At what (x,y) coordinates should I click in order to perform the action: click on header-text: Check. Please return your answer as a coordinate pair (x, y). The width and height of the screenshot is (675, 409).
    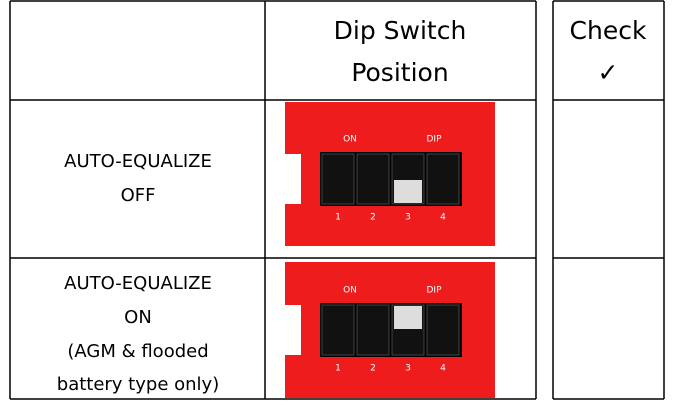
    Looking at the image, I should click on (608, 30).